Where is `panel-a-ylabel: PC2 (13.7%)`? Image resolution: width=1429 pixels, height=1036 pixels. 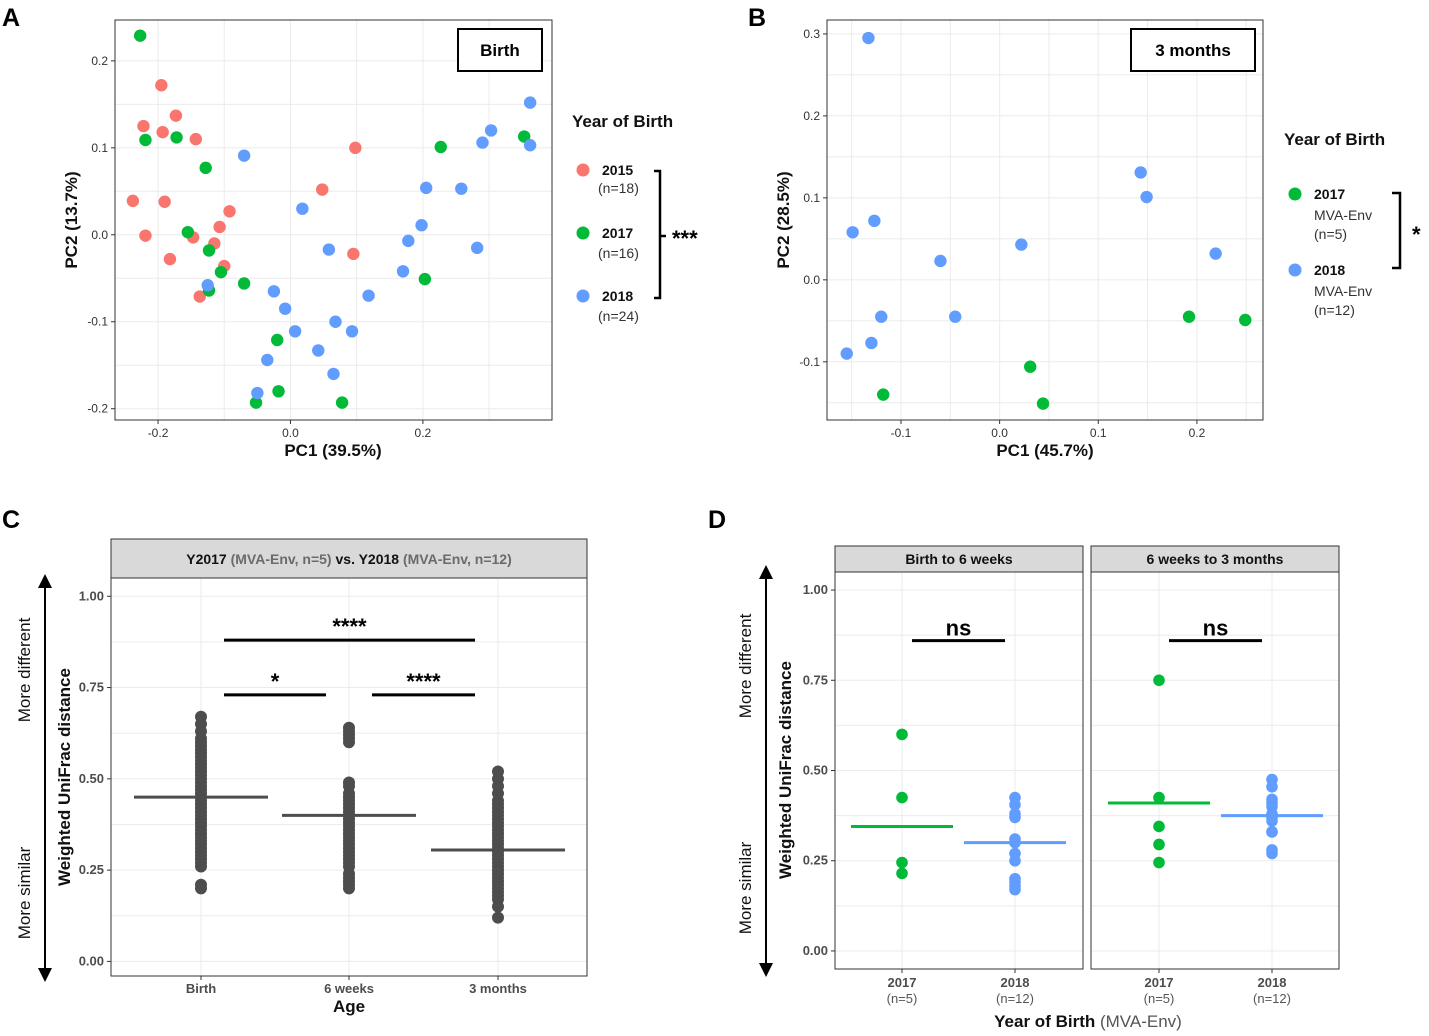
panel-a-ylabel: PC2 (13.7%) is located at coordinates (71, 219).